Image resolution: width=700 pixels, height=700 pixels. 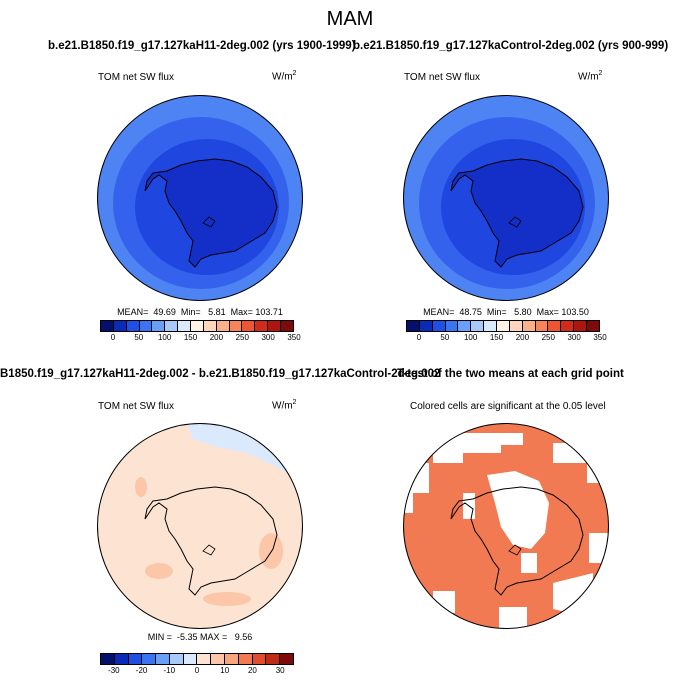 I want to click on bottom-left-colorbar: -30 -20 -10 0 10 20 30, so click(x=197, y=665).